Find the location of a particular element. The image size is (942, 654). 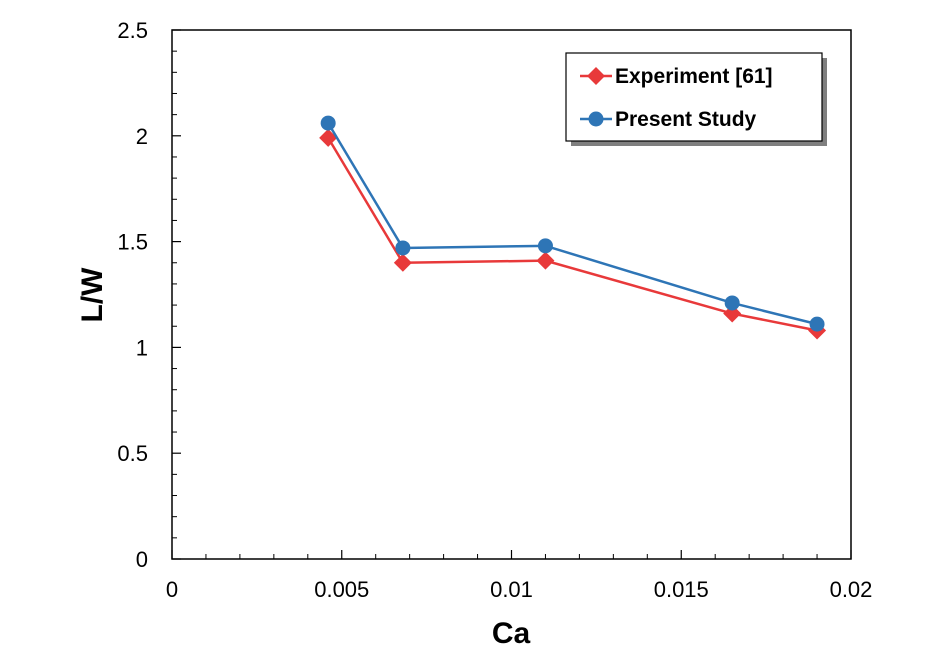

x-tick-label: 0.005 is located at coordinates (341, 589).